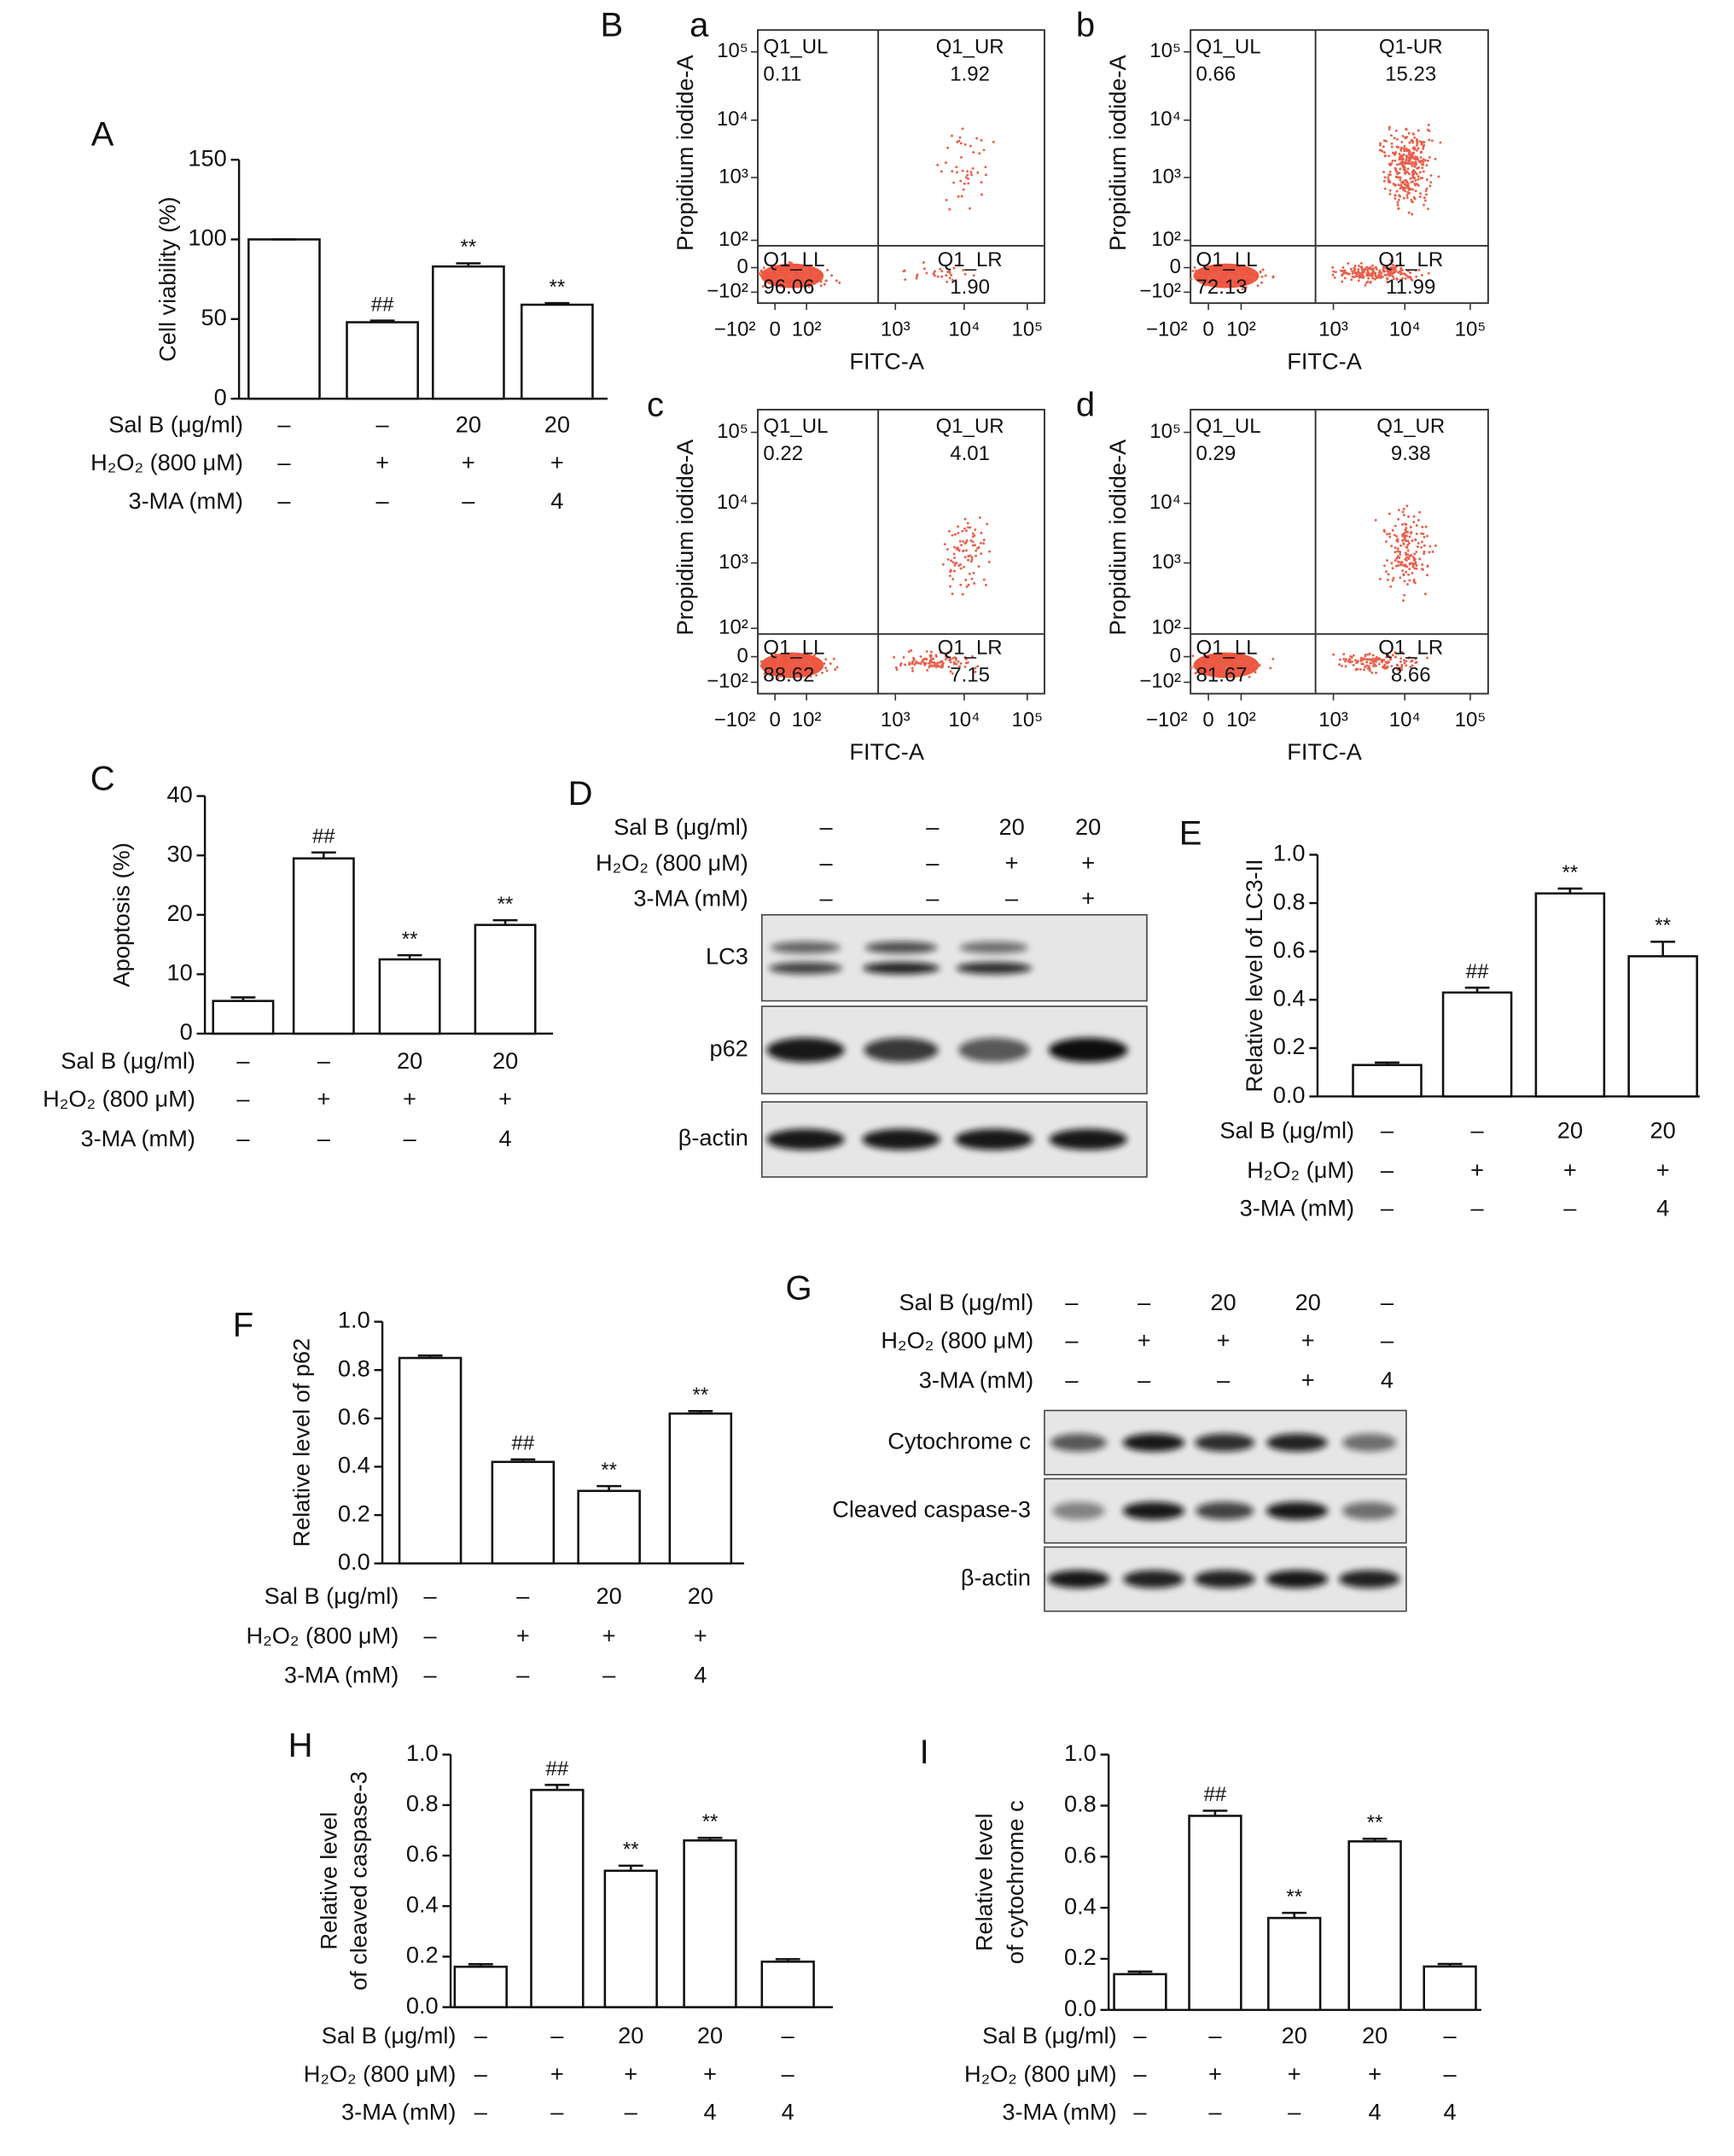 This screenshot has height=2156, width=1734. I want to click on y-tick-label: 0.0, so click(1080, 2008).